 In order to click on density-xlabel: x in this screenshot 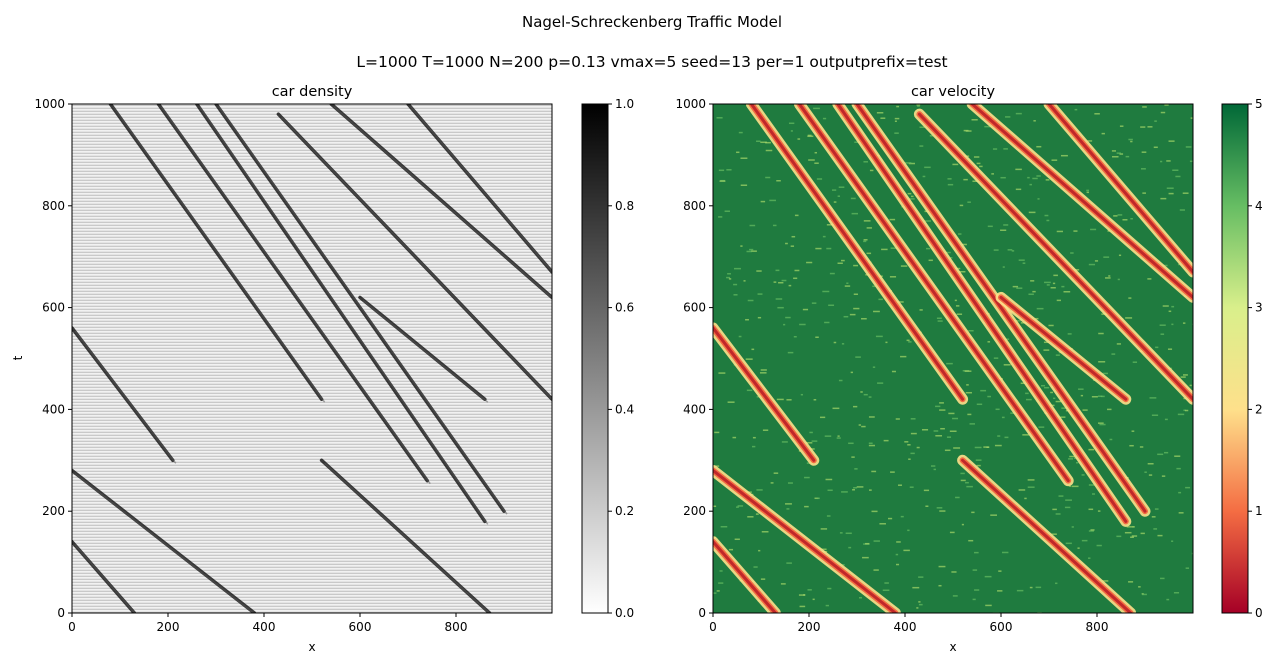, I will do `click(311, 647)`.